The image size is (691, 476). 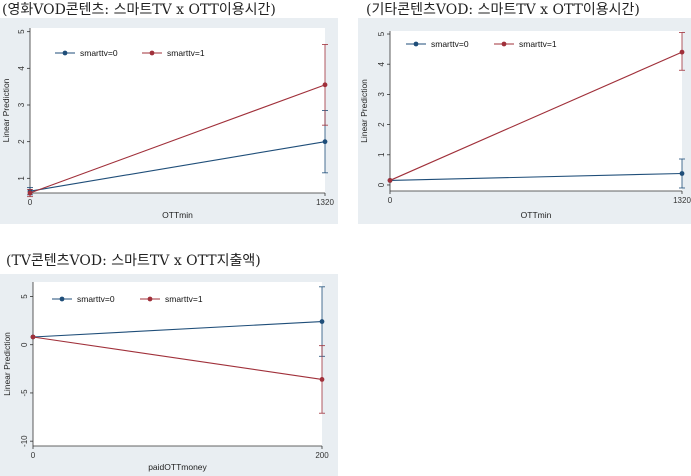 What do you see at coordinates (24, 441) in the screenshot?
I see `y-tick-label: -10` at bounding box center [24, 441].